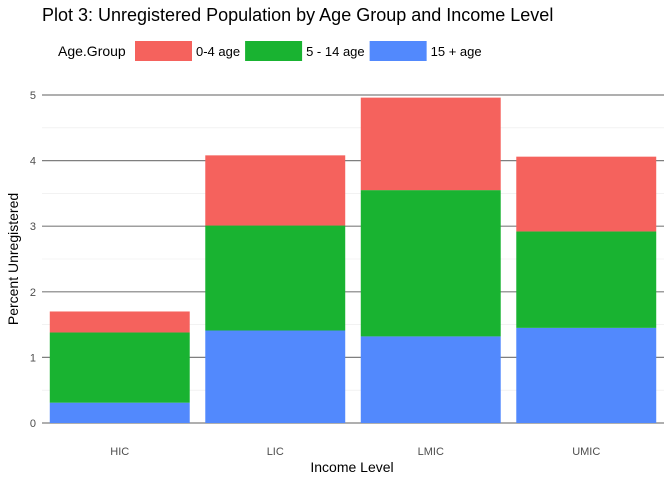 Image resolution: width=672 pixels, height=480 pixels. What do you see at coordinates (275, 376) in the screenshot?
I see `bar-lic-15-age` at bounding box center [275, 376].